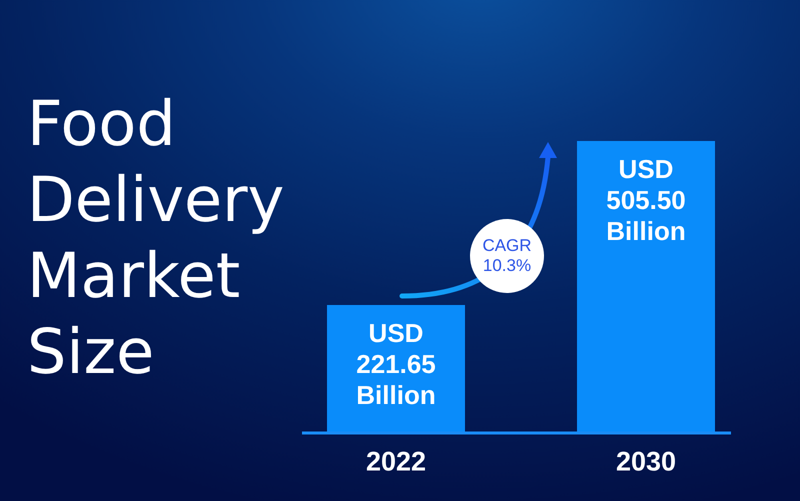 The image size is (800, 501). Describe the element at coordinates (396, 364) in the screenshot. I see `data-label: USD 221.65 Billion` at that location.